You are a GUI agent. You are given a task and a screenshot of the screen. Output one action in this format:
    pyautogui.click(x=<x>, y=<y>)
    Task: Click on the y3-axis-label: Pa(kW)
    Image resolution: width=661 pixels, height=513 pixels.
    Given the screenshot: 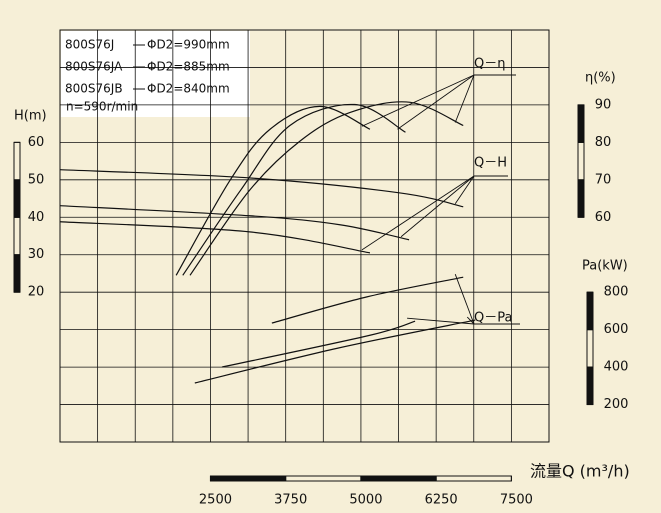 What is the action you would take?
    pyautogui.click(x=605, y=266)
    